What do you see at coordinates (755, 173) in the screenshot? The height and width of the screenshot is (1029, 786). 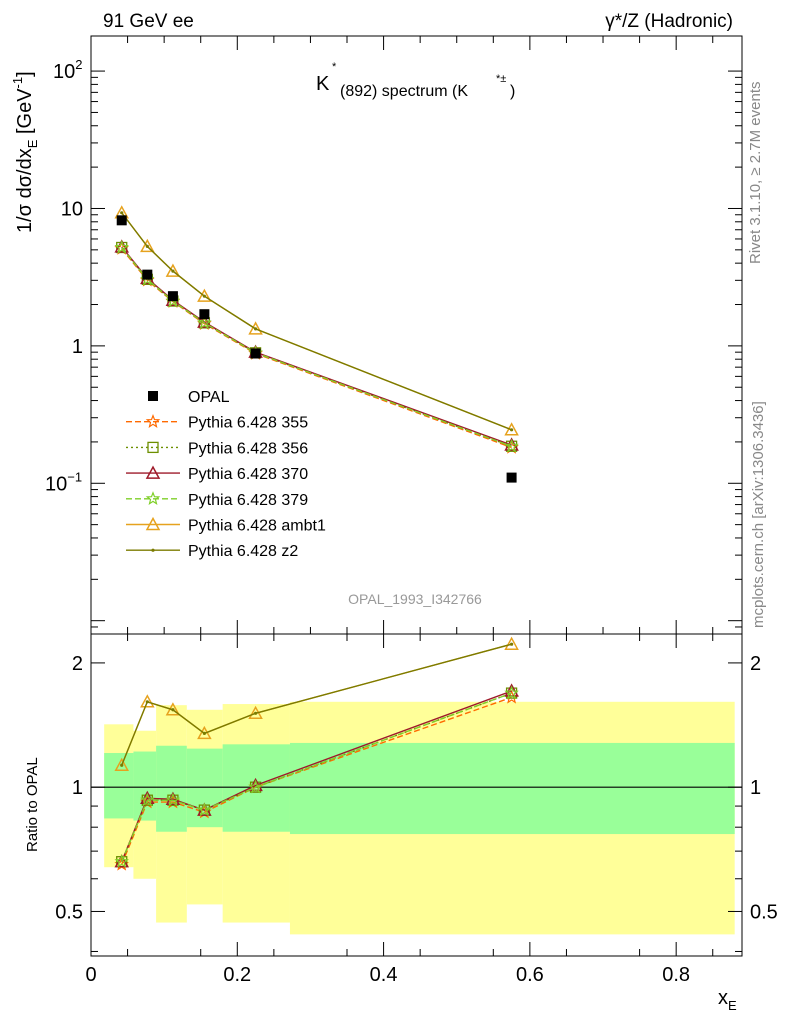 I see `rivet-label: Rivet 3.1.10, ≥ 2.7M events` at bounding box center [755, 173].